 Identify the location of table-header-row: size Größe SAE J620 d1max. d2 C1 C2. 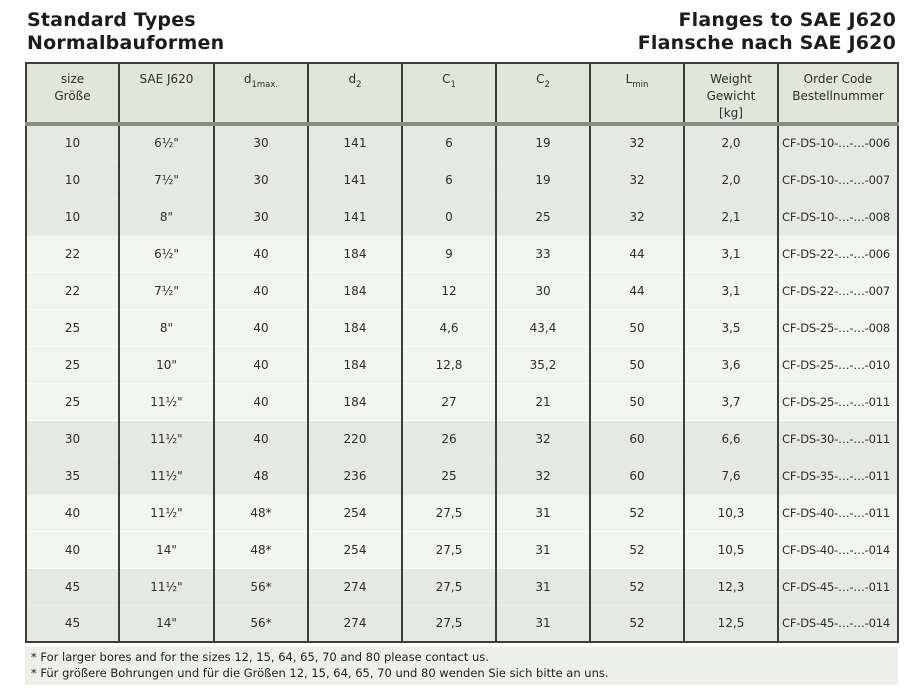
(462, 94).